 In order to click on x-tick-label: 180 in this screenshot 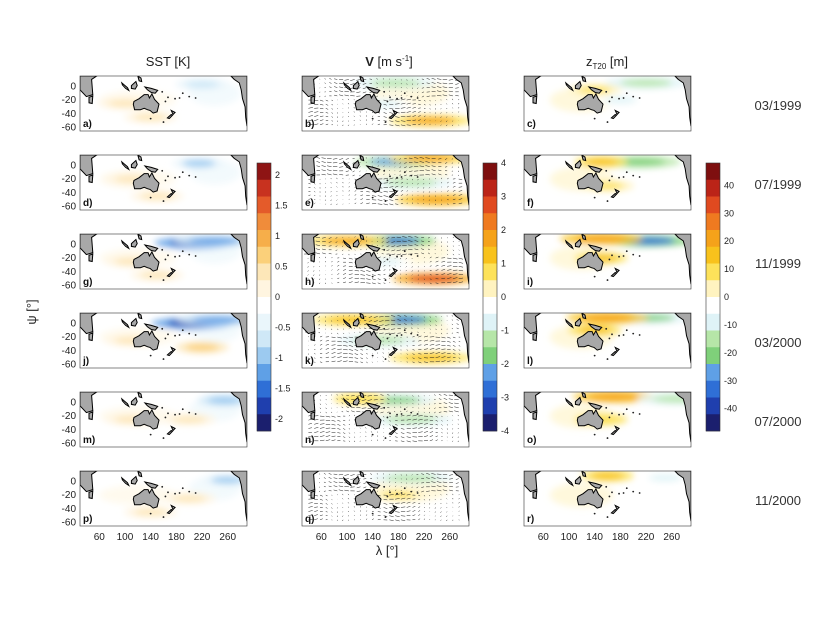, I will do `click(398, 537)`.